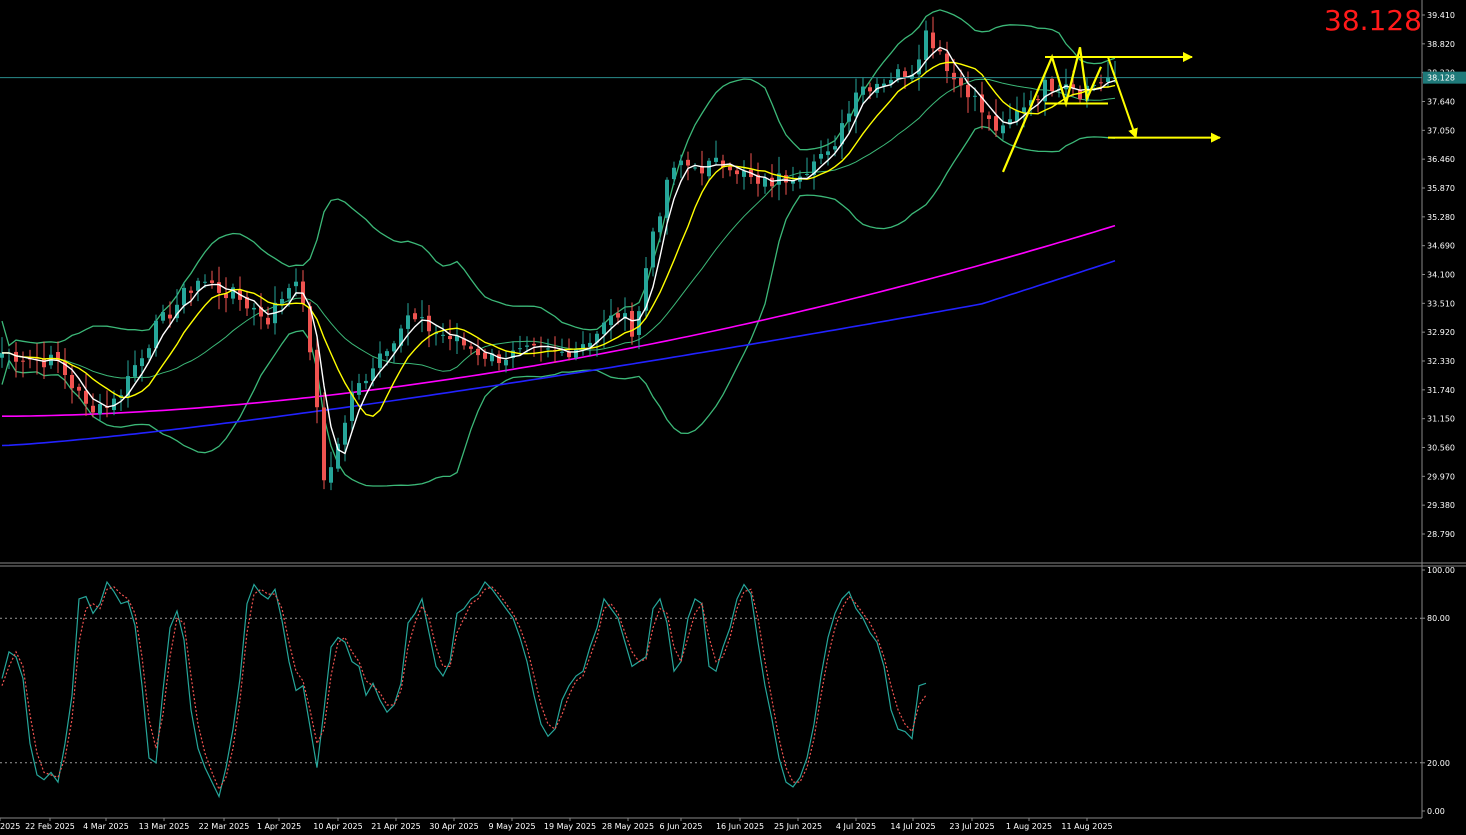 This screenshot has width=1466, height=835. Describe the element at coordinates (337, 826) in the screenshot. I see `time-tick-label: 10 Apr 2025` at that location.